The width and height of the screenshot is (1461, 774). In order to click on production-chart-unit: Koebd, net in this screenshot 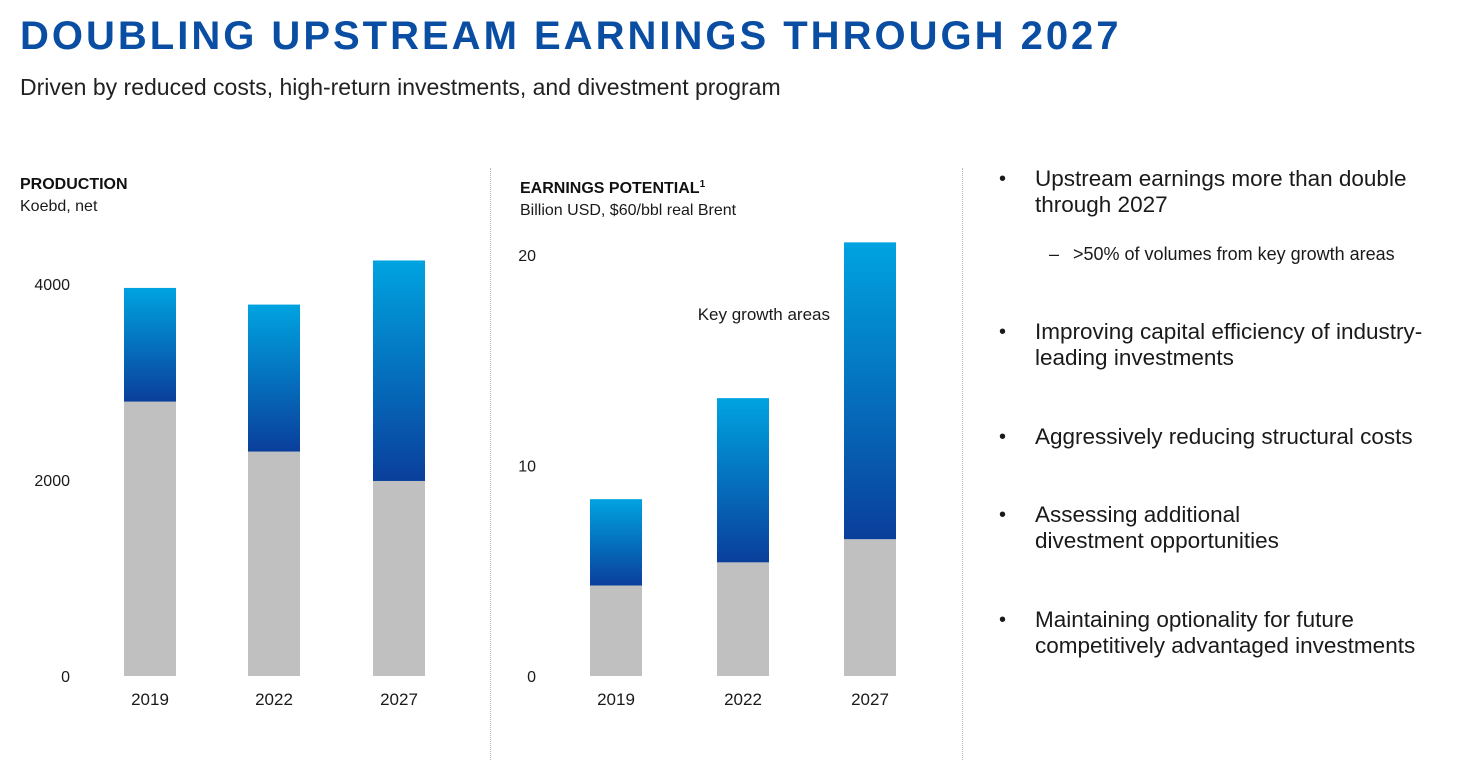, I will do `click(59, 206)`.